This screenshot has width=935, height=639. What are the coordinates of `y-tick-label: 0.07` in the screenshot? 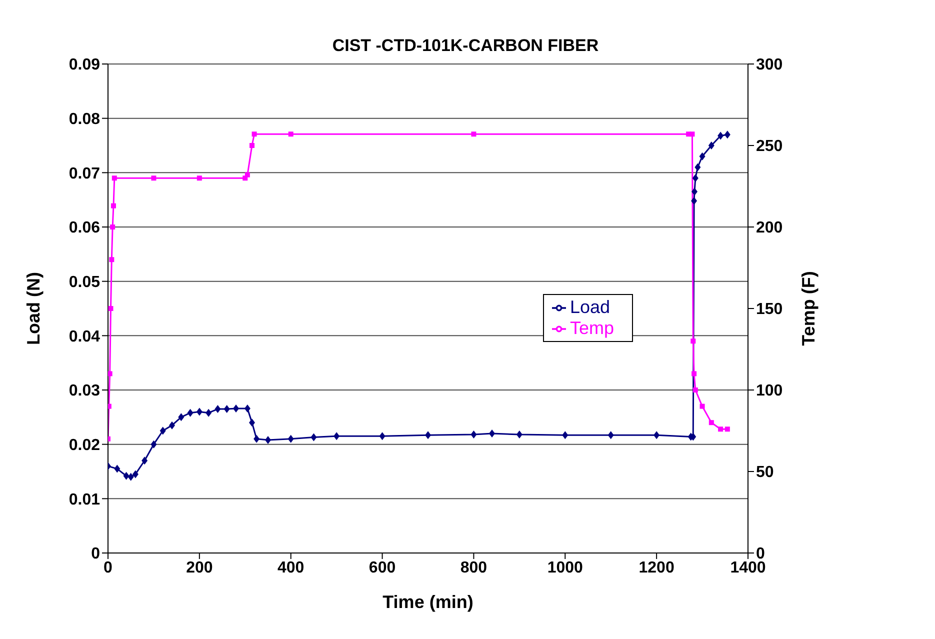 It's located at (84, 173).